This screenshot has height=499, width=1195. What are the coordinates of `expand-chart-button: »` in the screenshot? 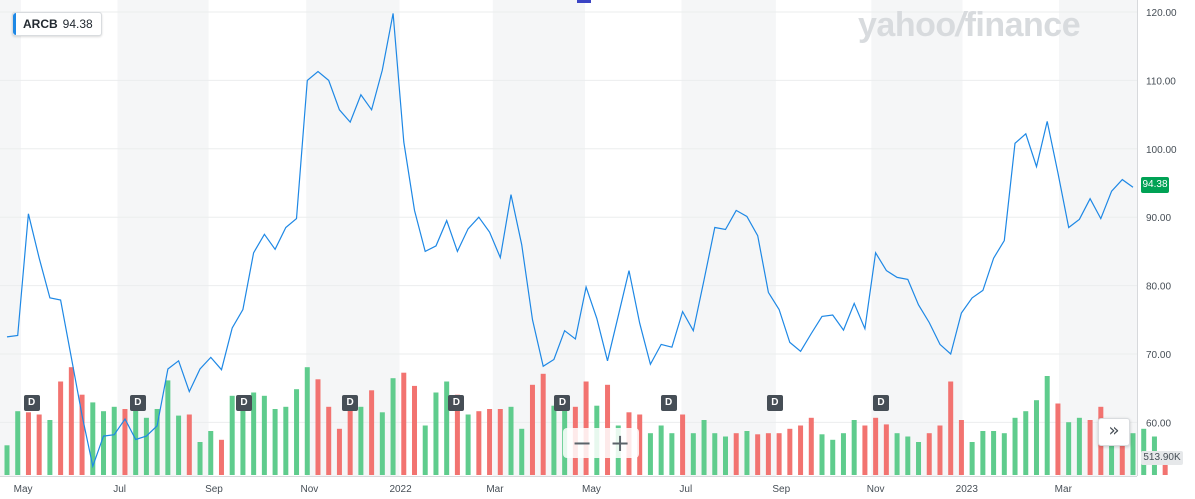 It's located at (1114, 432).